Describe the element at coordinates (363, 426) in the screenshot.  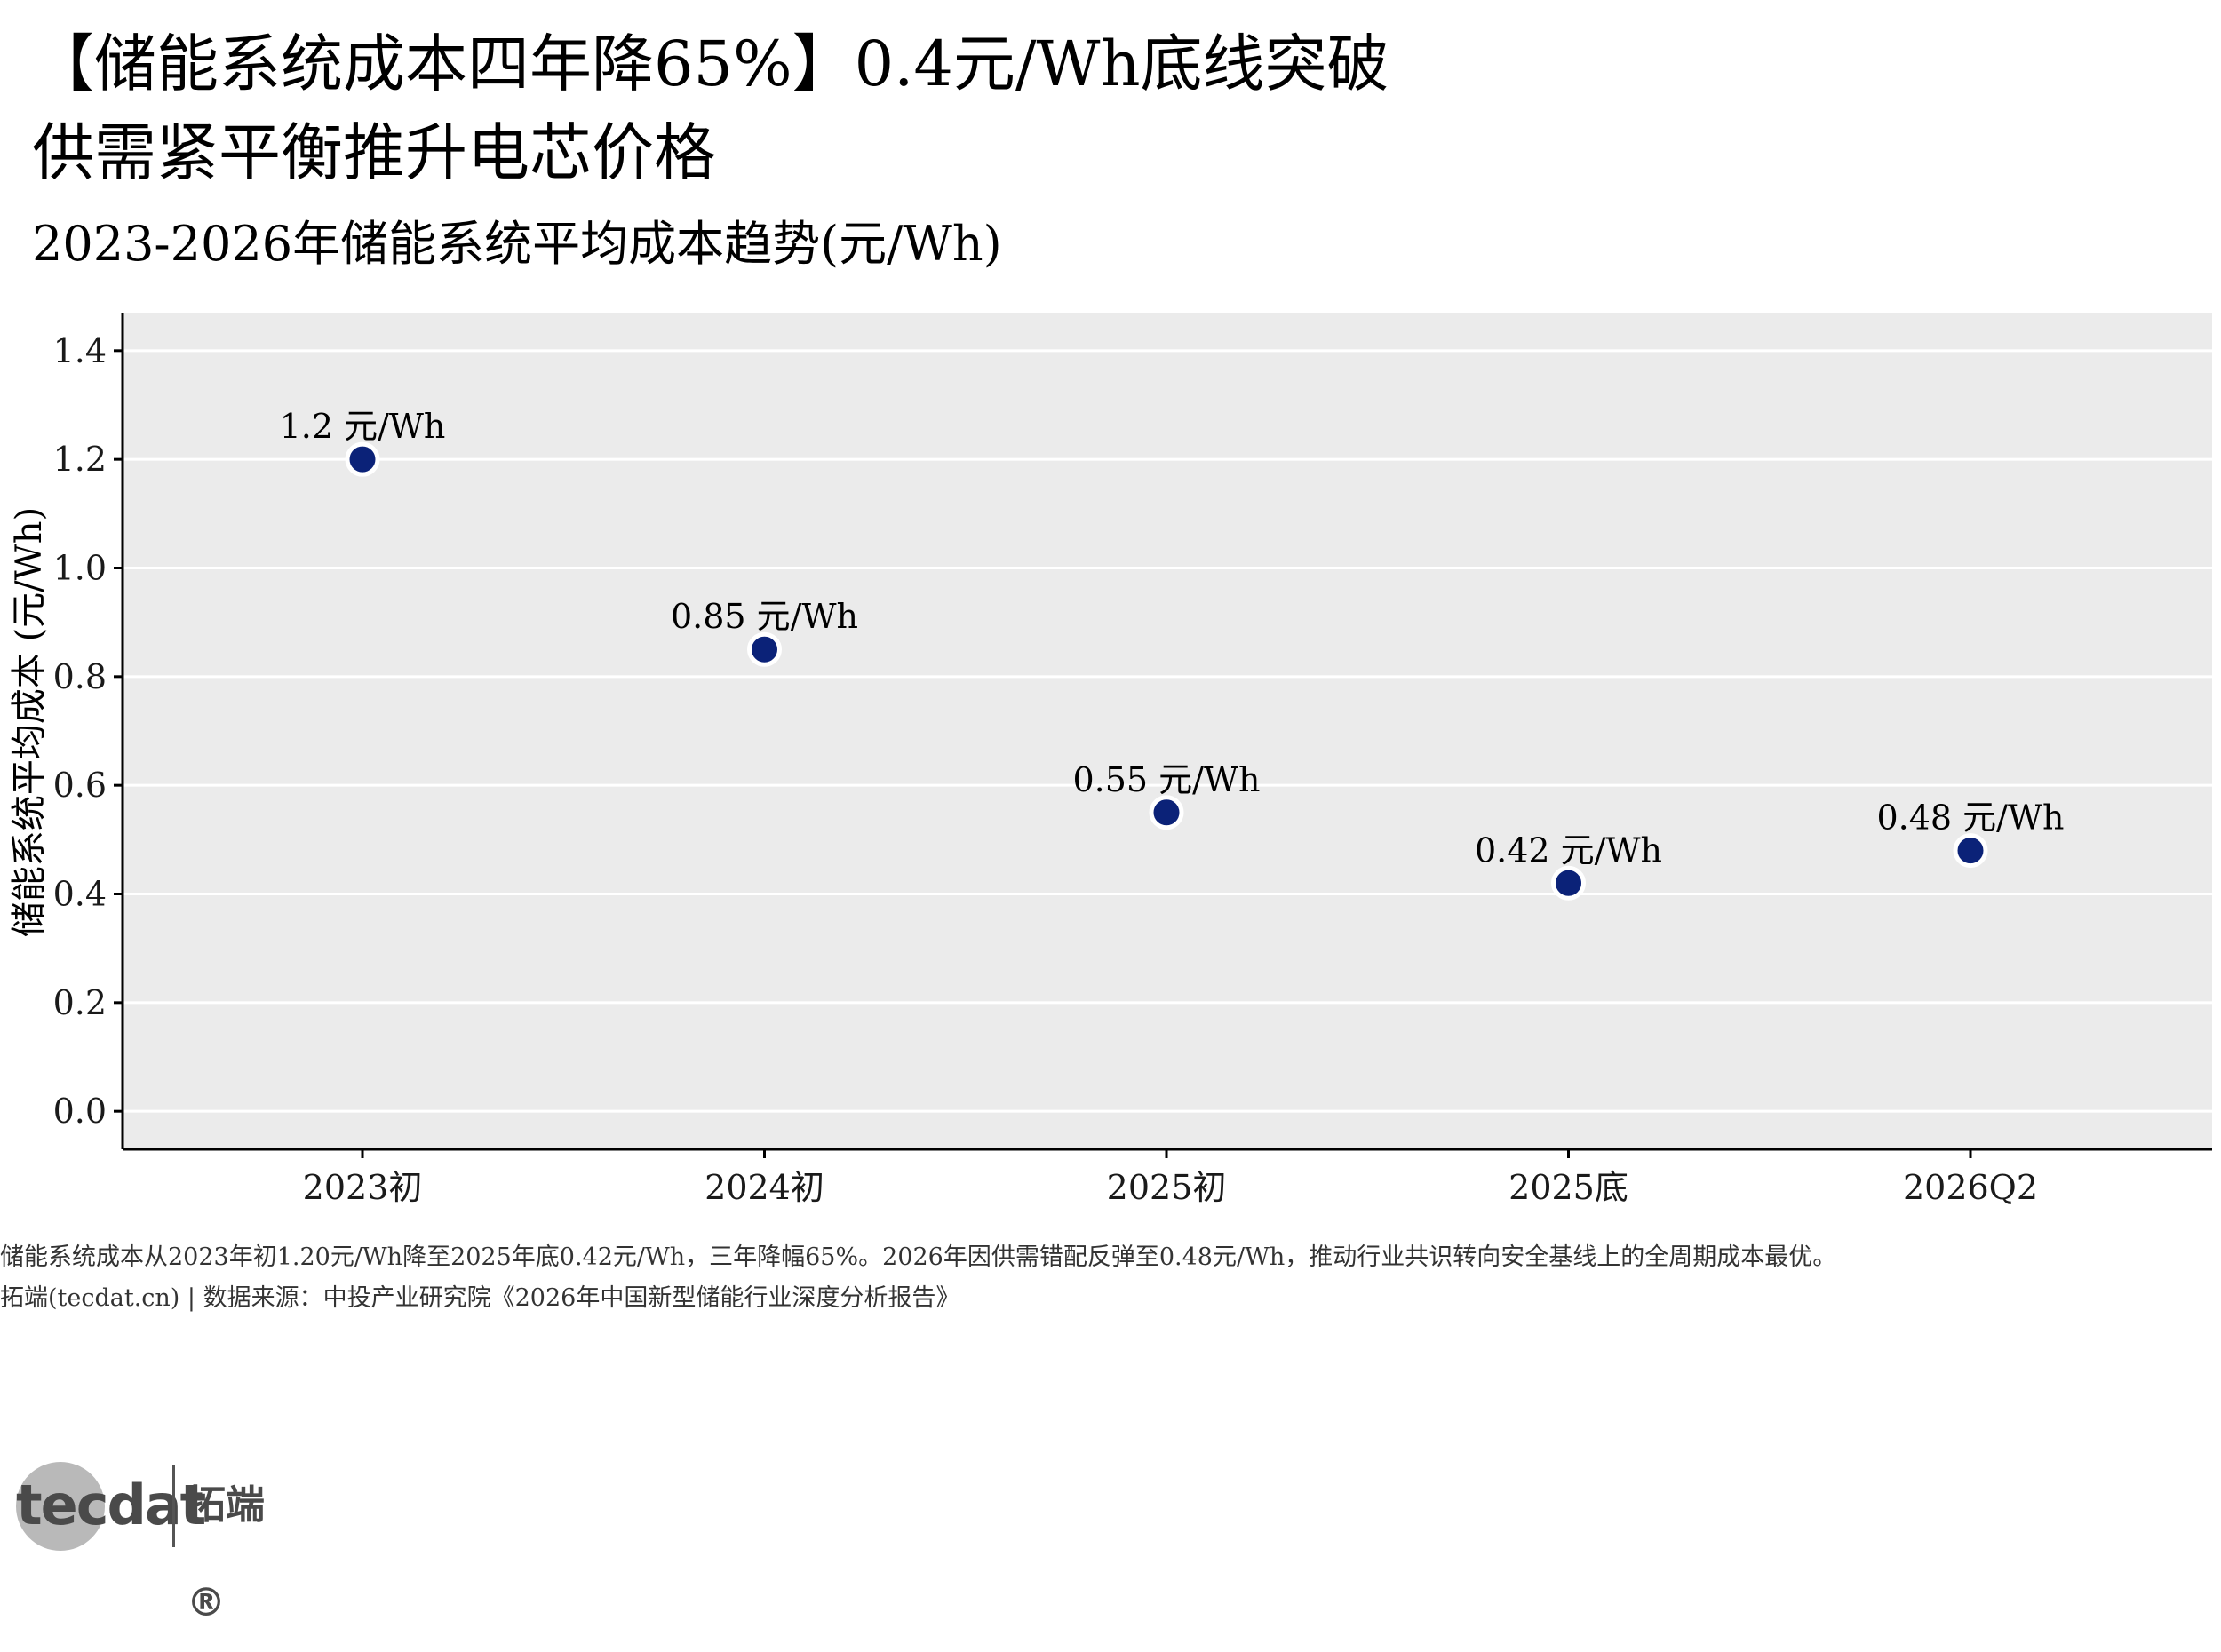
I see `data-label: 1.2 元/Wh` at that location.